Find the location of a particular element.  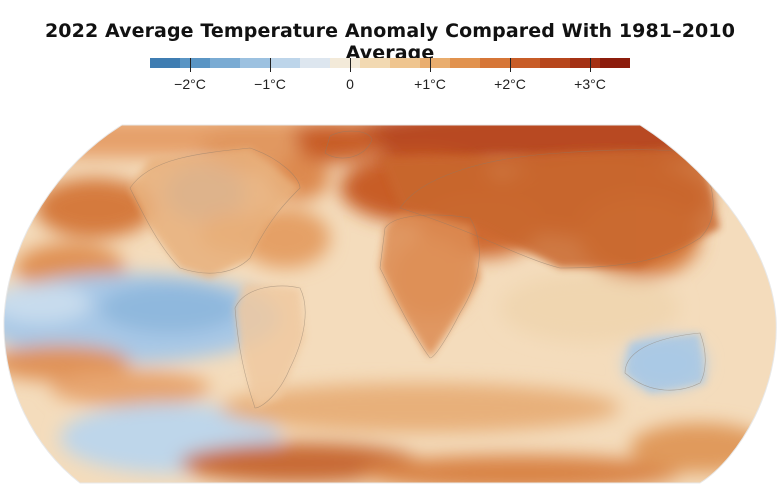

legend-tick-label: +2°C is located at coordinates (510, 84).